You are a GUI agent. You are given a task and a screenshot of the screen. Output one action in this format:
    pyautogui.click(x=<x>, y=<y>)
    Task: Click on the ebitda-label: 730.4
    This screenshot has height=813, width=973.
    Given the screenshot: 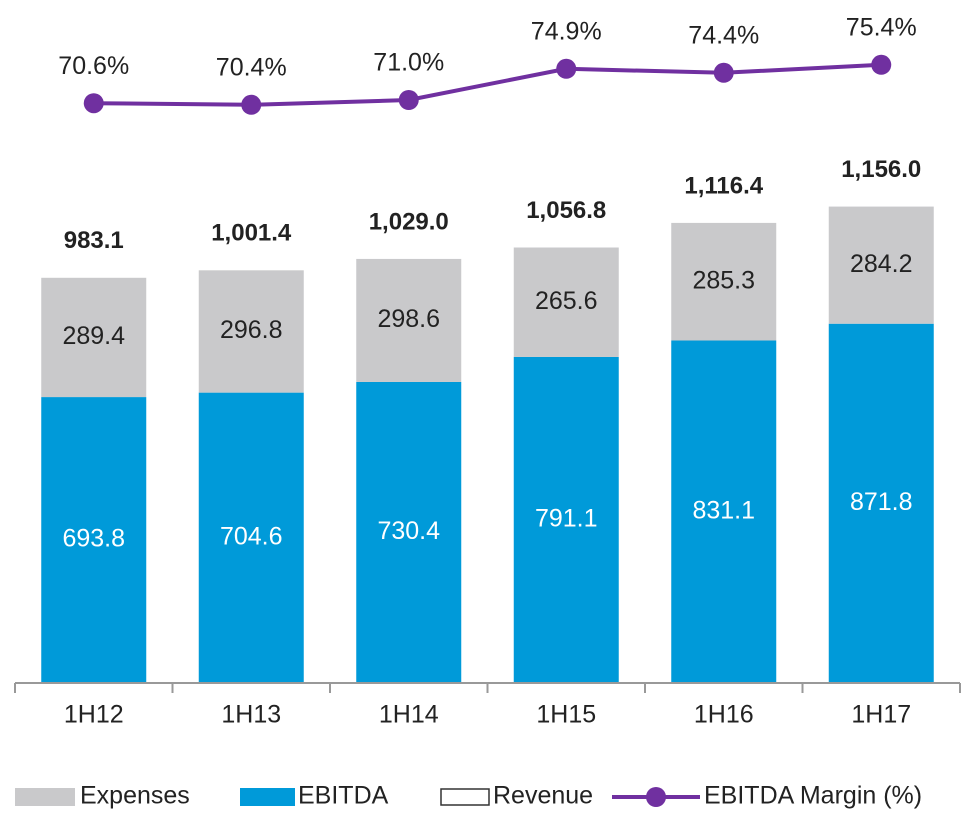 What is the action you would take?
    pyautogui.click(x=408, y=531)
    